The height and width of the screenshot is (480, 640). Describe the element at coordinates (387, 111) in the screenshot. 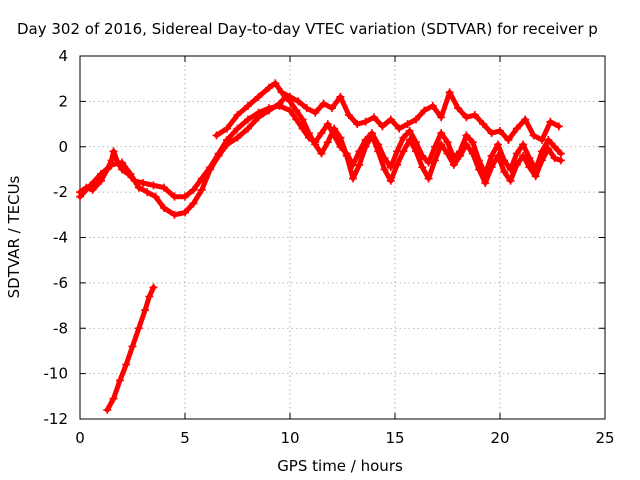

I see `series-upper-trace` at that location.